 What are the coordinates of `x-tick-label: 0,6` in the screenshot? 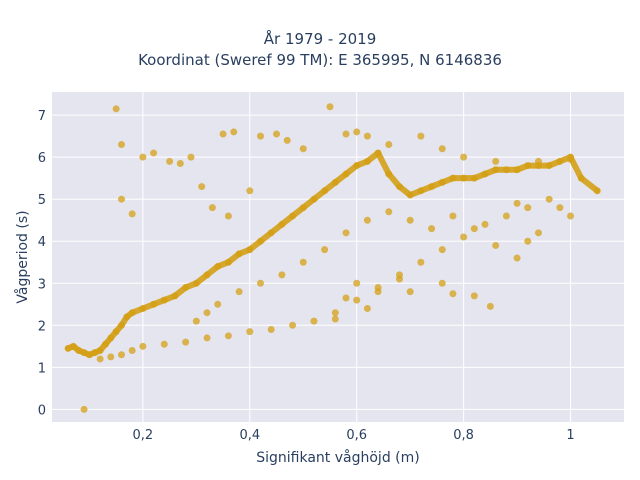 It's located at (356, 435).